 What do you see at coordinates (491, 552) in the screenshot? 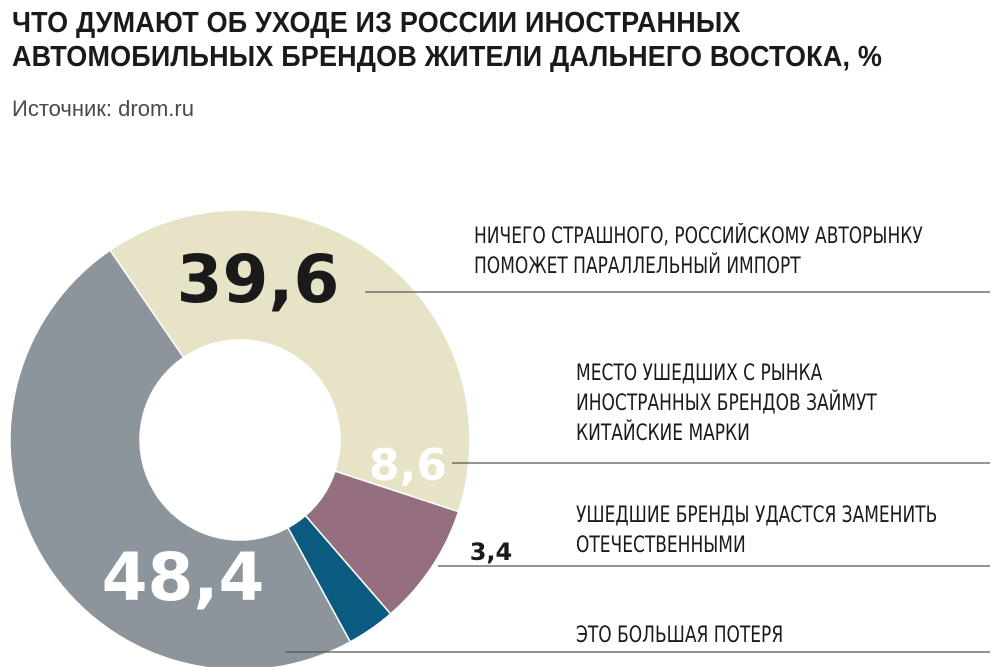
I see `value-label-domestic-brands: 3,4` at bounding box center [491, 552].